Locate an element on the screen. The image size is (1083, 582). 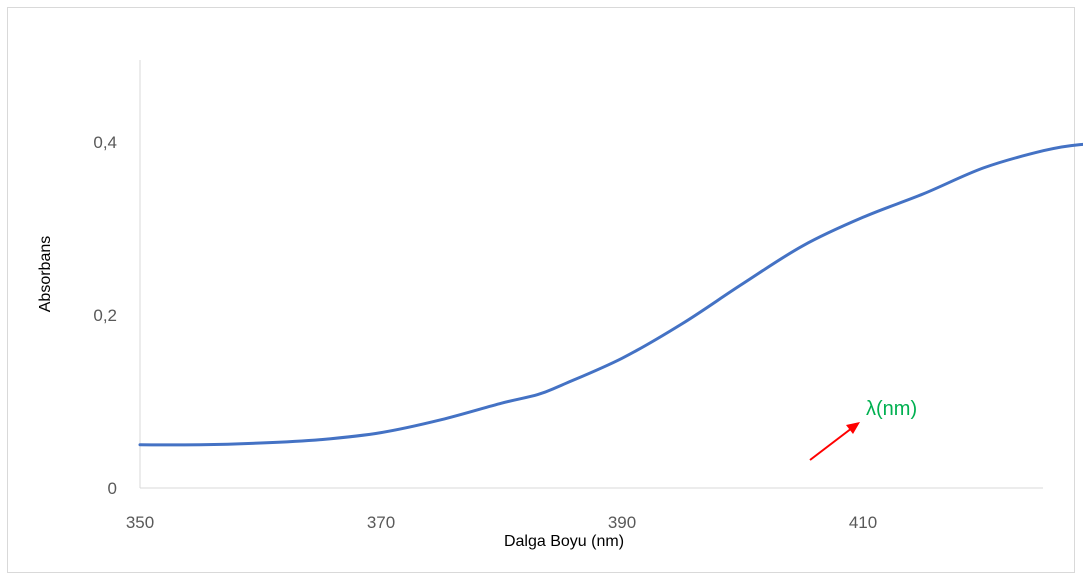
x-tick-label: 370 is located at coordinates (381, 522).